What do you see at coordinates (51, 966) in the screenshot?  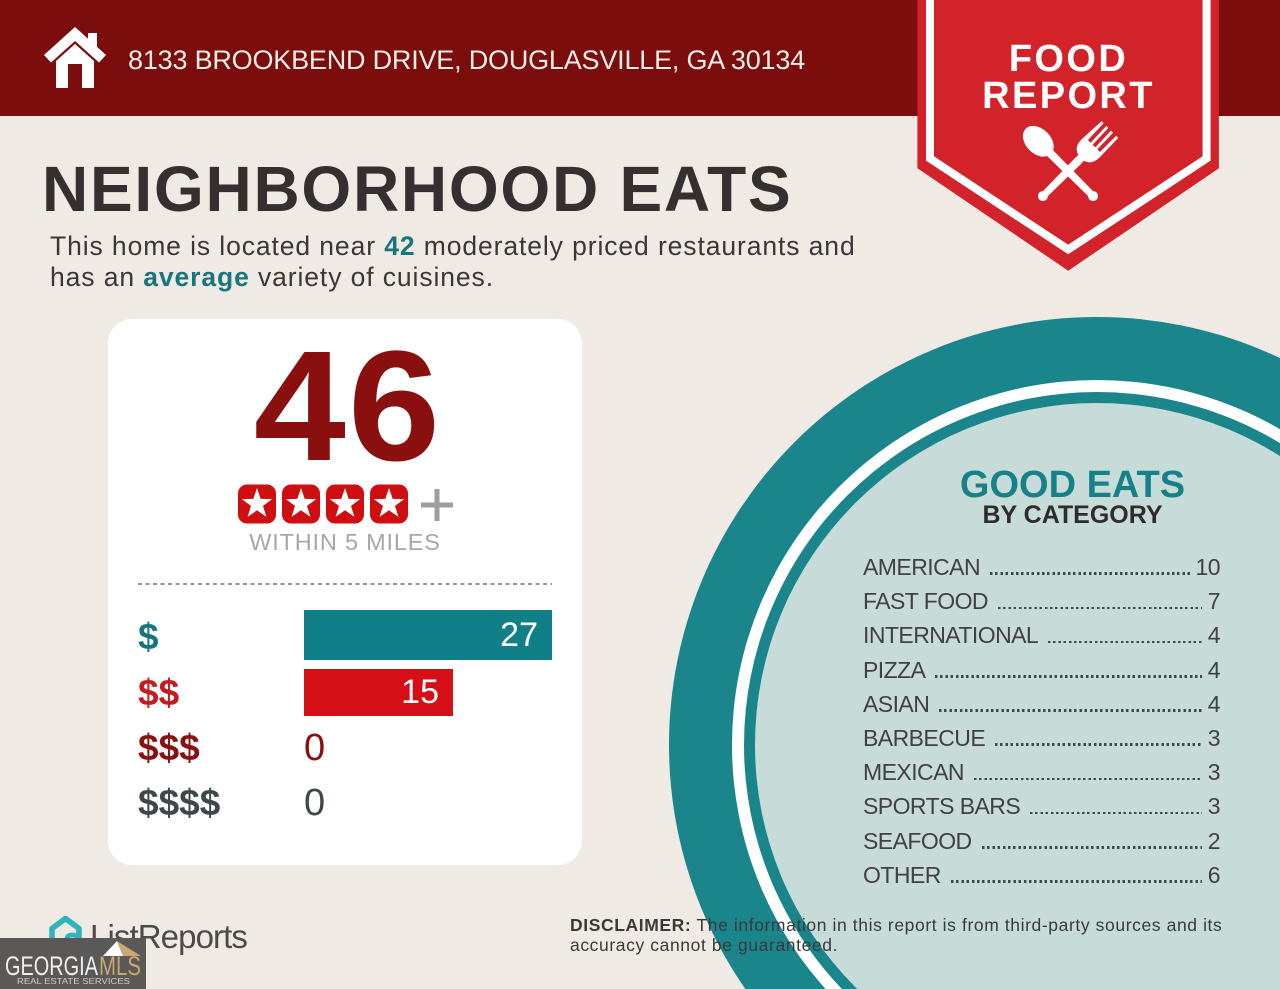 I see `svg-text: GEORGIA` at bounding box center [51, 966].